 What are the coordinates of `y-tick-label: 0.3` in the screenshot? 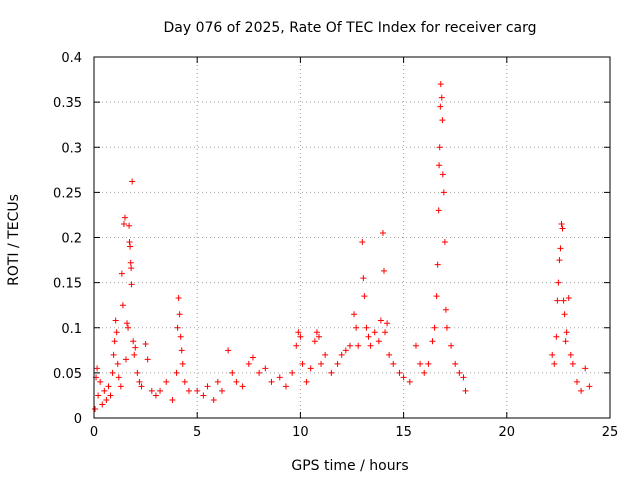 It's located at (71, 148).